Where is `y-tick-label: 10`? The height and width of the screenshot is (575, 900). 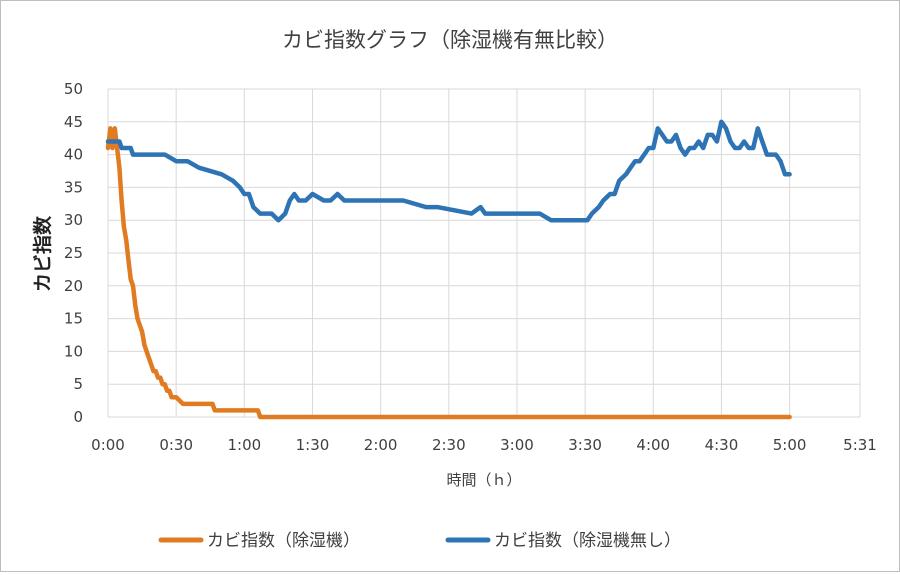 y-tick-label: 10 is located at coordinates (73, 351).